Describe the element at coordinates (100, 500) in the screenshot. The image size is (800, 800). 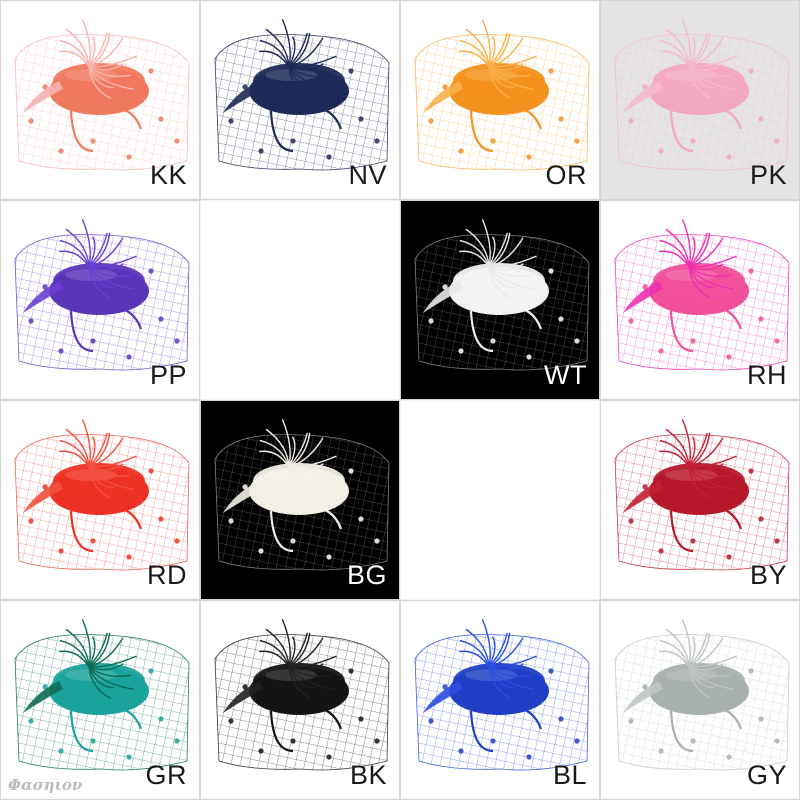
I see `product-tile-rd: RD` at that location.